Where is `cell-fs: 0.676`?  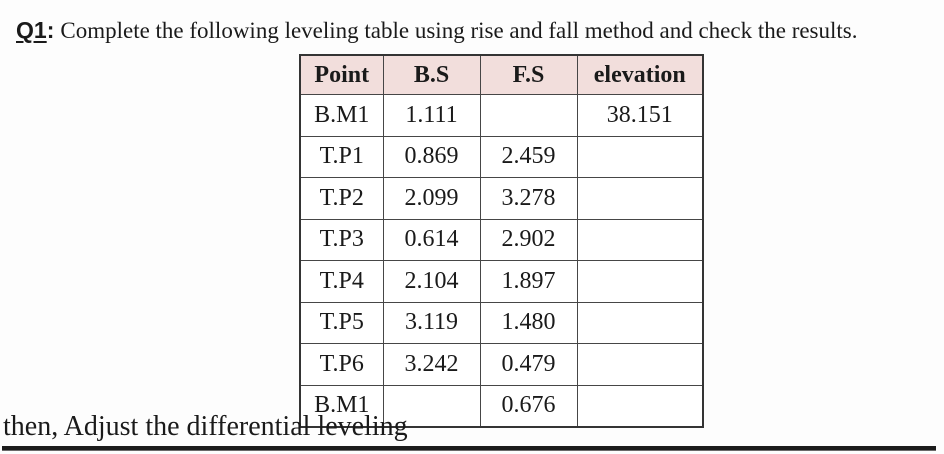
cell-fs: 0.676 is located at coordinates (528, 406).